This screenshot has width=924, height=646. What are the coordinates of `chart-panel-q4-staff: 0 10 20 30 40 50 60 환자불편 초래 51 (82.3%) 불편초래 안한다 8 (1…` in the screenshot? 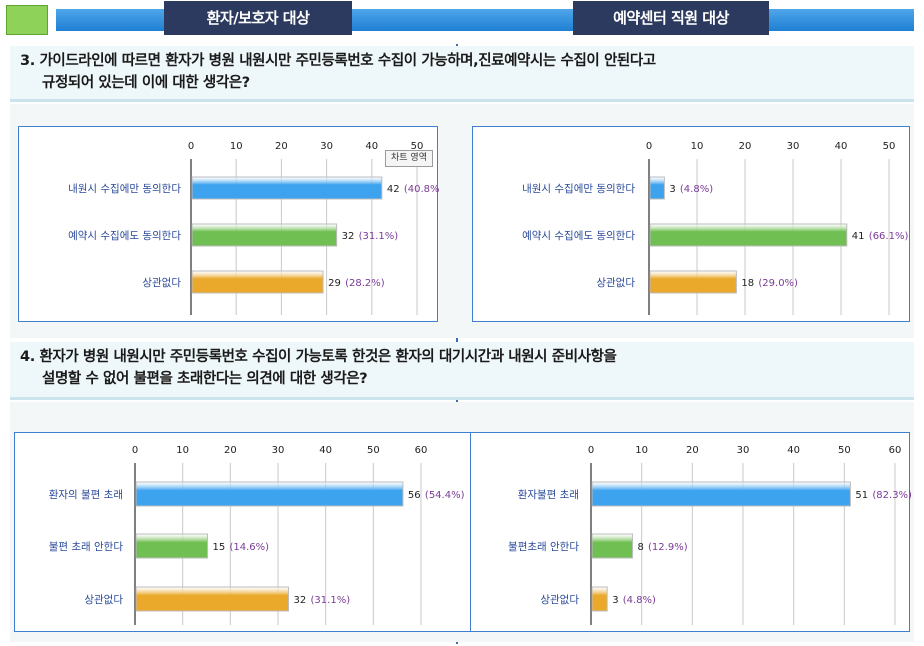 It's located at (690, 532).